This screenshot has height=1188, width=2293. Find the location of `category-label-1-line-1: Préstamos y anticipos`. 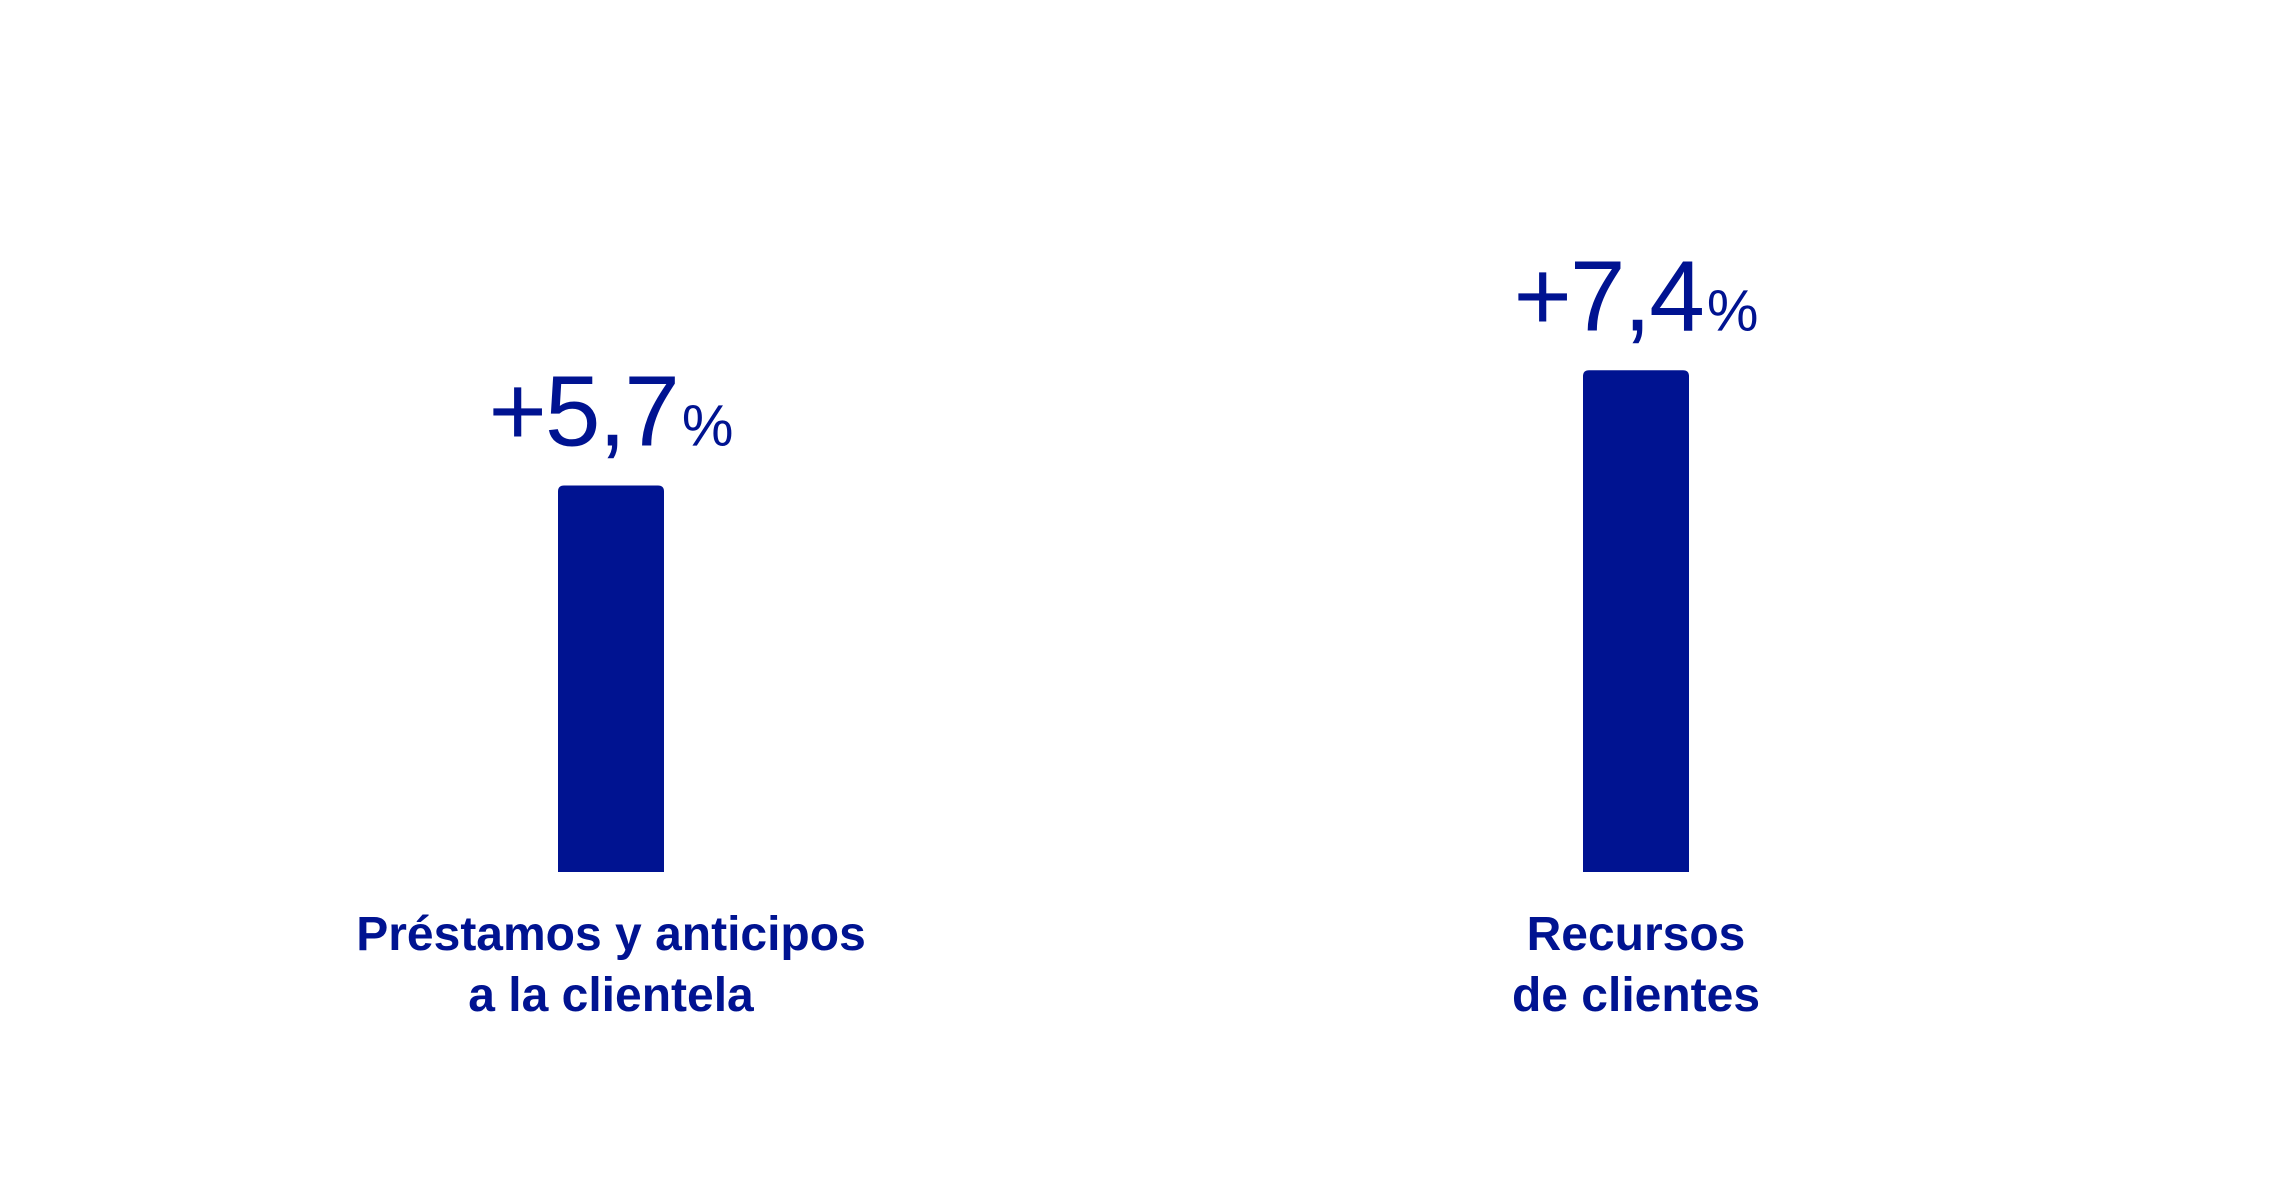

category-label-1-line-1: Préstamos y anticipos is located at coordinates (611, 934).